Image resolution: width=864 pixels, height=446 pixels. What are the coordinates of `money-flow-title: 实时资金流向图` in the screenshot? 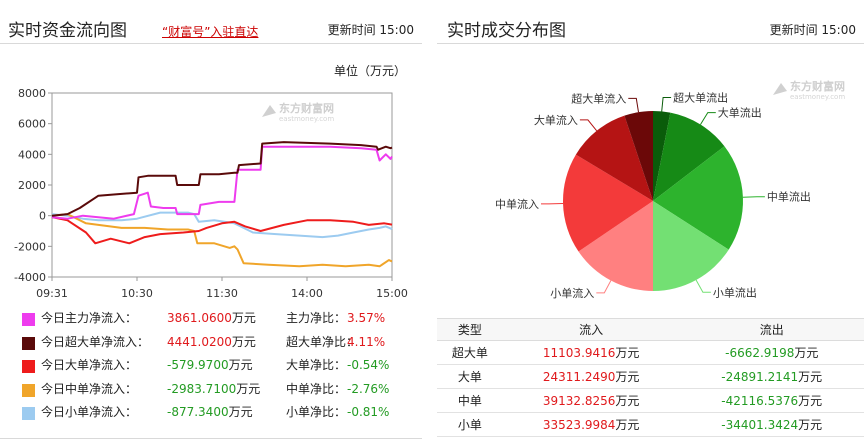 It's located at (67, 31).